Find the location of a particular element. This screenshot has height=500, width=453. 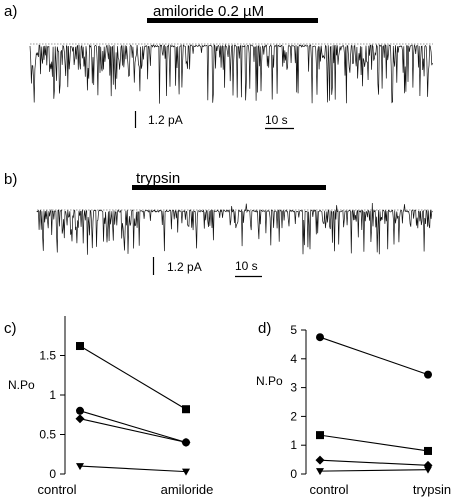

panel-d-y-tick-label: 1 is located at coordinates (293, 445).